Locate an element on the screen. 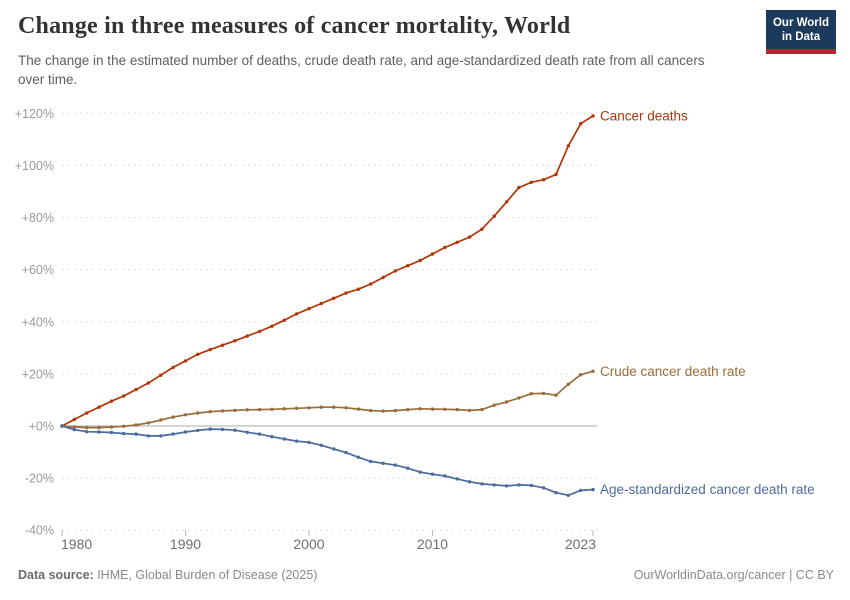 This screenshot has height=600, width=850. series-end-label: Cancer deaths is located at coordinates (644, 115).